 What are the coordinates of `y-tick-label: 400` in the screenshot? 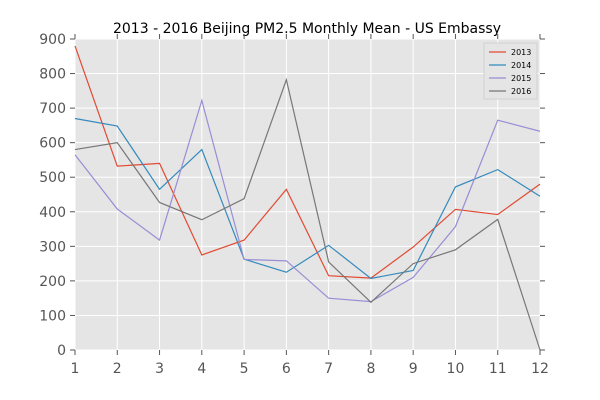 It's located at (52, 213).